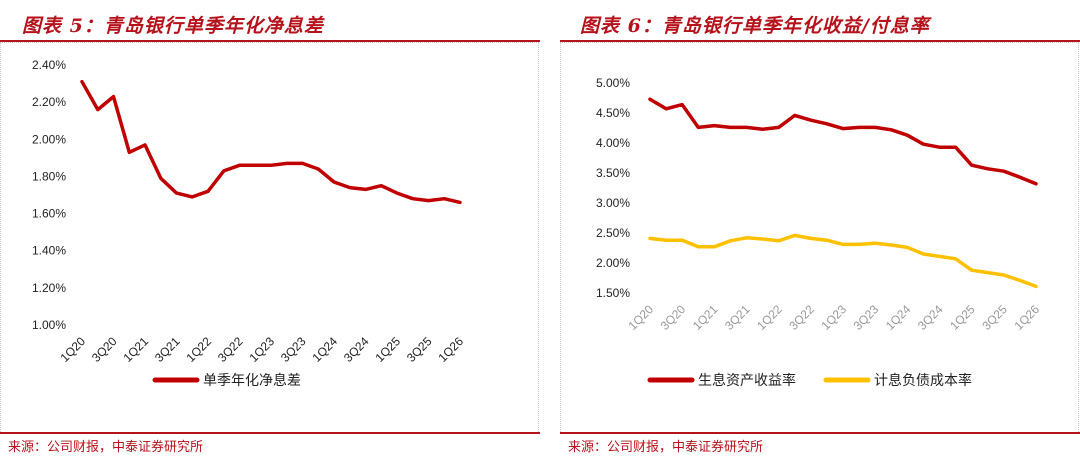 Image resolution: width=1080 pixels, height=459 pixels. Describe the element at coordinates (49, 139) in the screenshot. I see `y-tick-label: 2.00%` at that location.